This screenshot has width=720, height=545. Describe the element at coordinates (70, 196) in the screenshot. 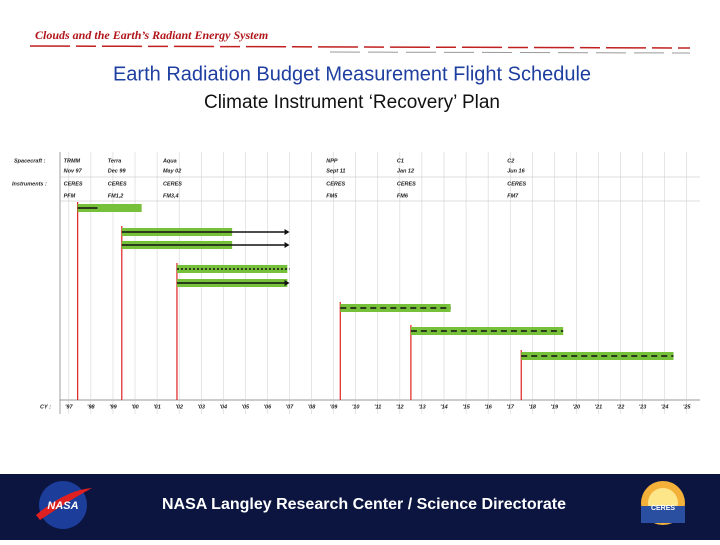

I see `models: PFM` at that location.